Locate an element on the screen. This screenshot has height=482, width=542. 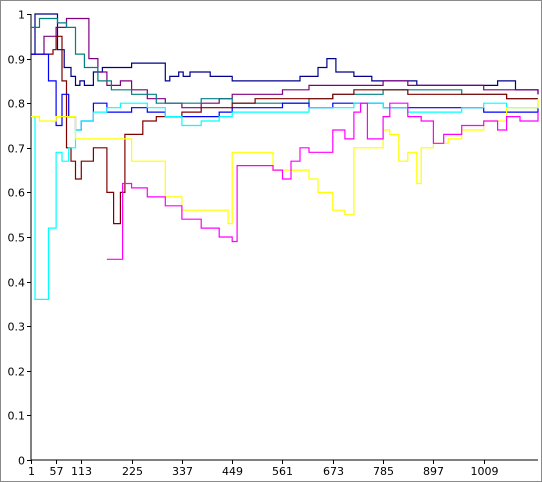
y-tick-label: 0.6 is located at coordinates (17, 193).